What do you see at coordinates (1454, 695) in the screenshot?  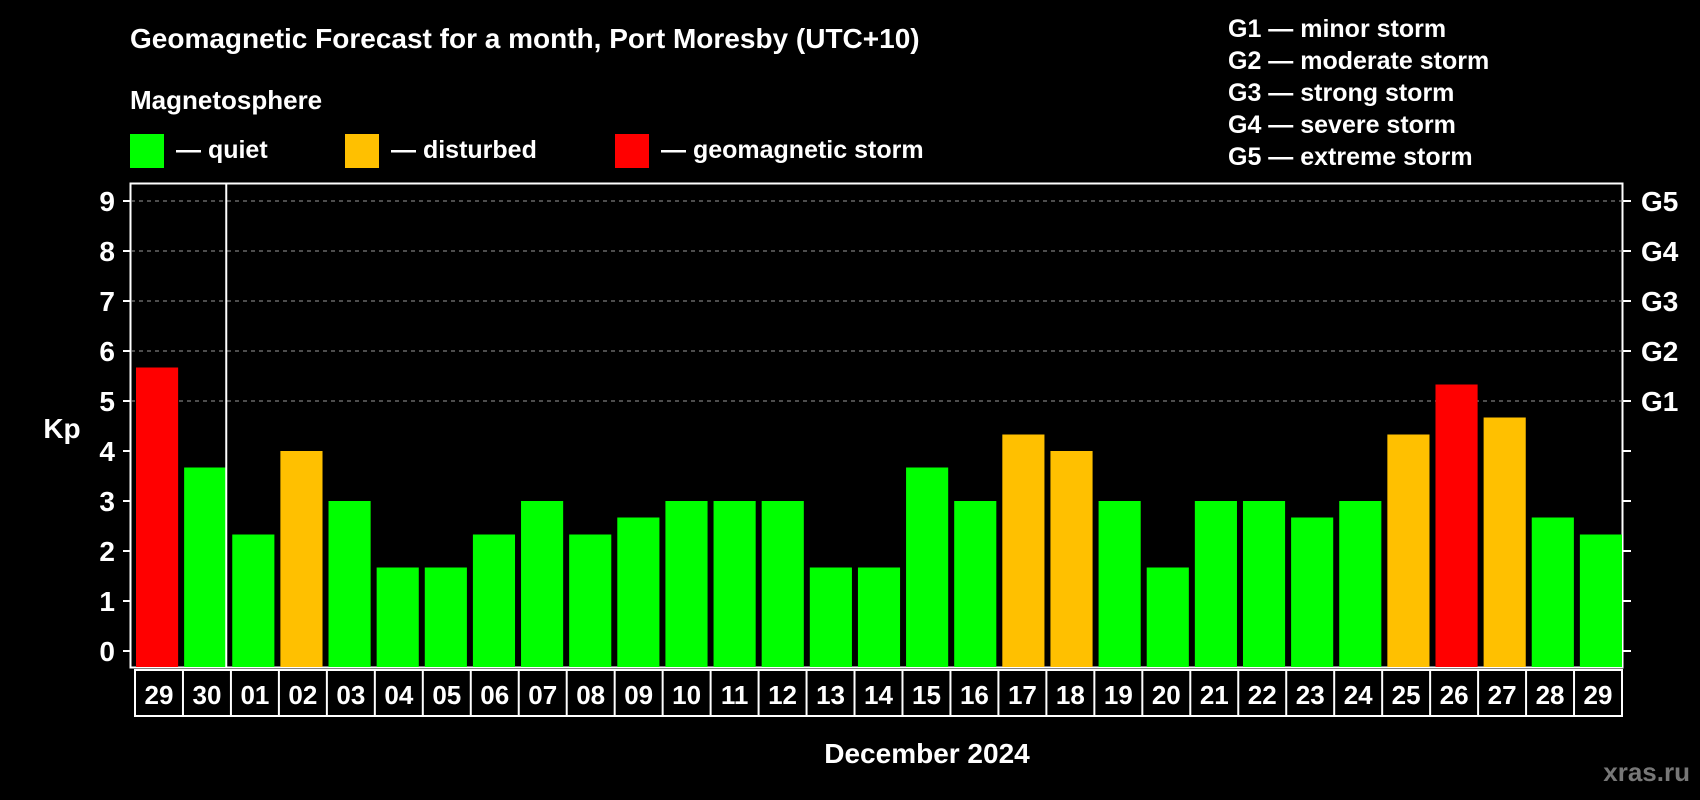 I see `date-label: 26` at bounding box center [1454, 695].